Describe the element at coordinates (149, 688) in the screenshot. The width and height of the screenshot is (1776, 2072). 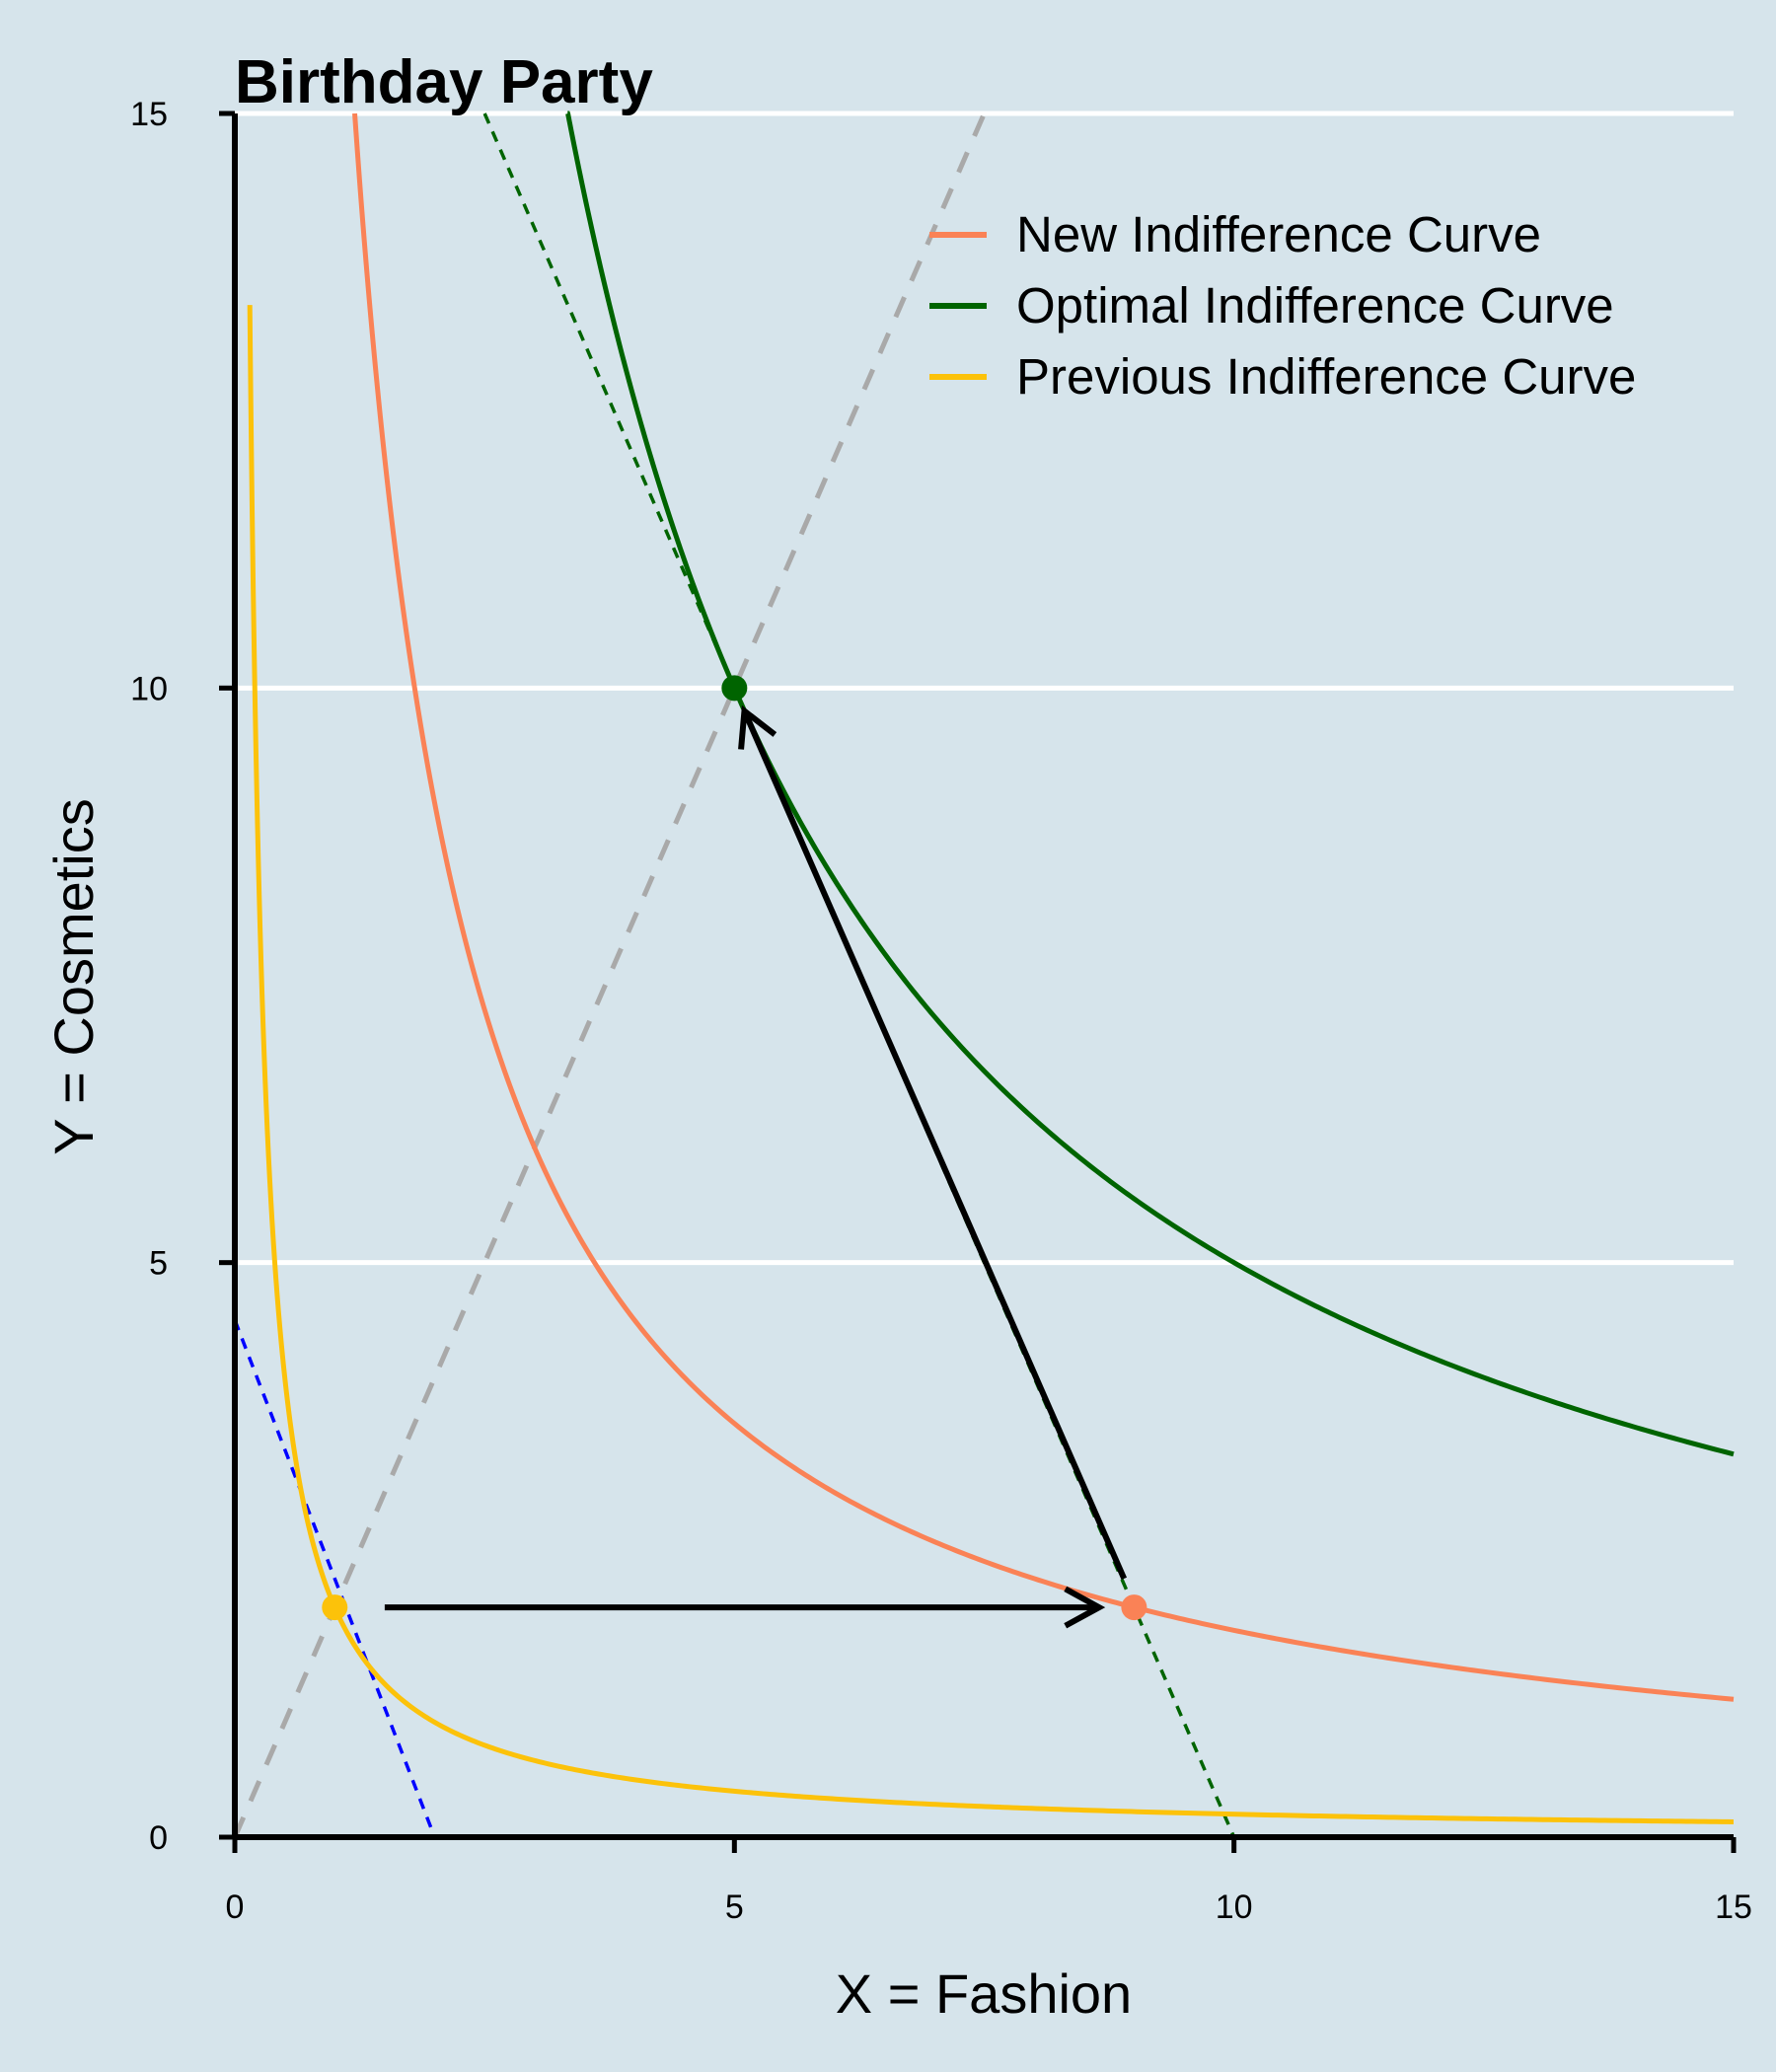
I see `y-tick-label-10: 10` at that location.